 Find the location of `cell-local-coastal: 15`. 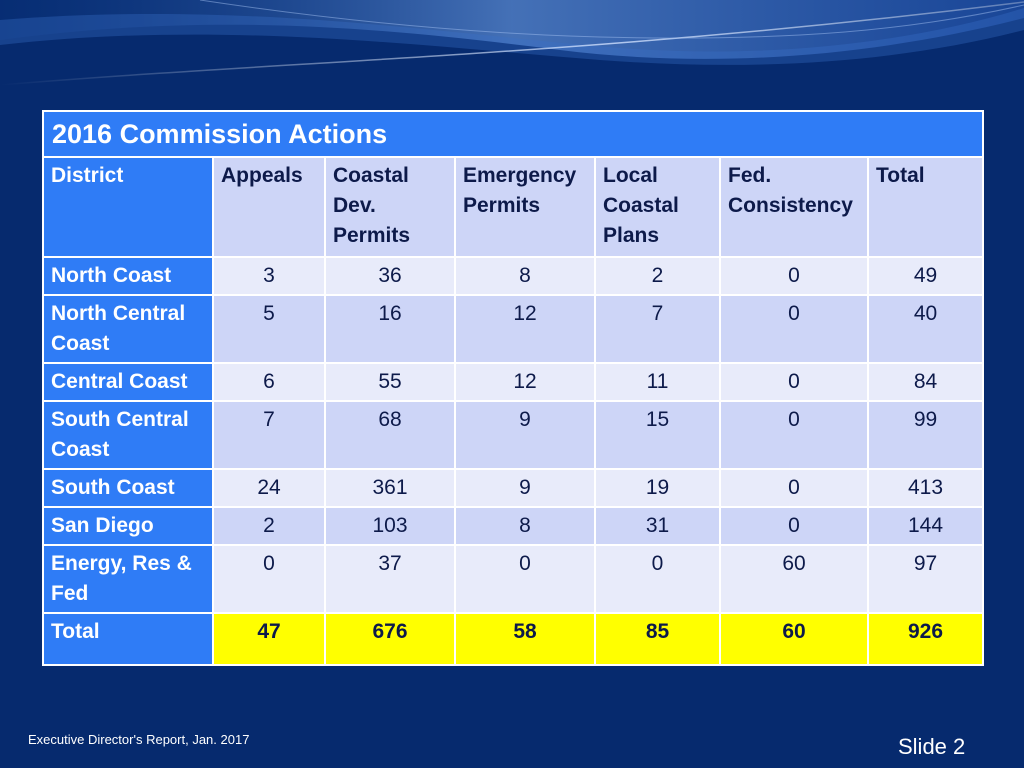

cell-local-coastal: 15 is located at coordinates (657, 435).